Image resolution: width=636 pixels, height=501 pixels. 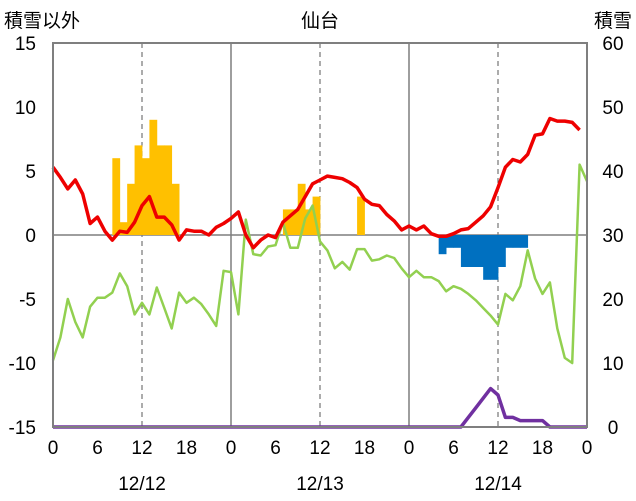 I want to click on x-axis-ticks: 0 6 12 18 0 6 12 18 0 6 12 18 0, so click(x=320, y=448).